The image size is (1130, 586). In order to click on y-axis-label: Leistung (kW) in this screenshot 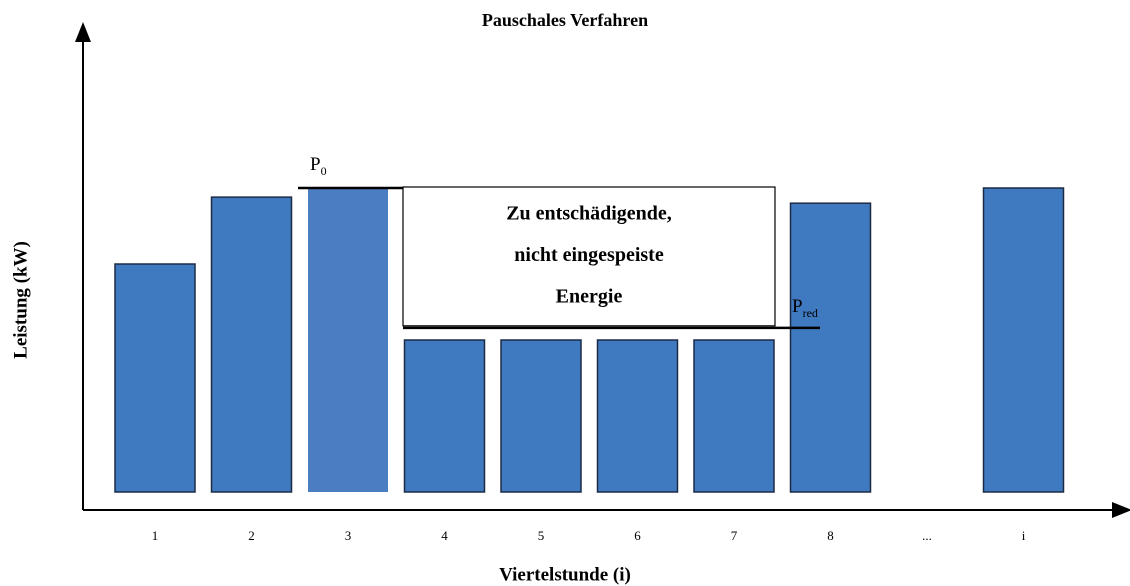, I will do `click(20, 300)`.